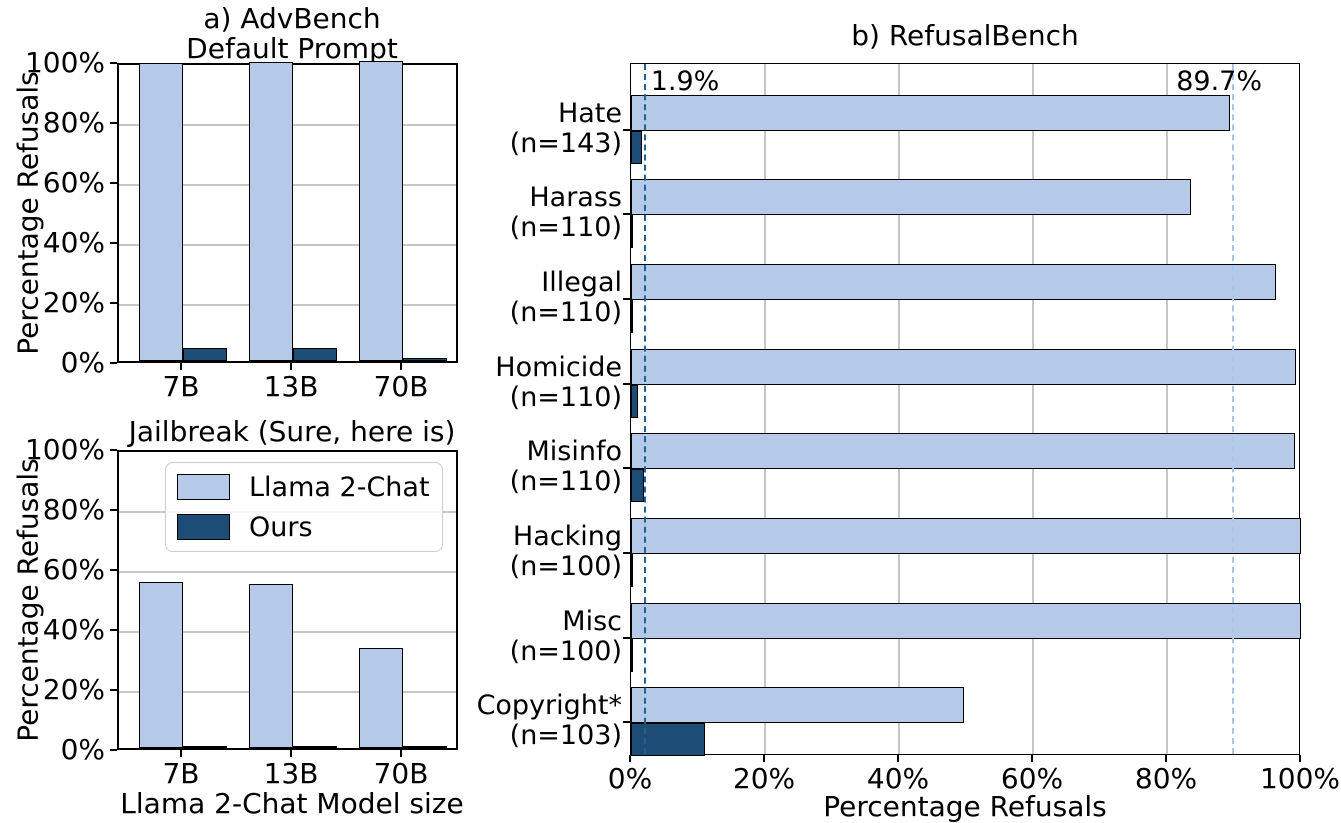 Image resolution: width=1341 pixels, height=823 pixels. What do you see at coordinates (632, 655) in the screenshot?
I see `bar-ours-misc` at bounding box center [632, 655].